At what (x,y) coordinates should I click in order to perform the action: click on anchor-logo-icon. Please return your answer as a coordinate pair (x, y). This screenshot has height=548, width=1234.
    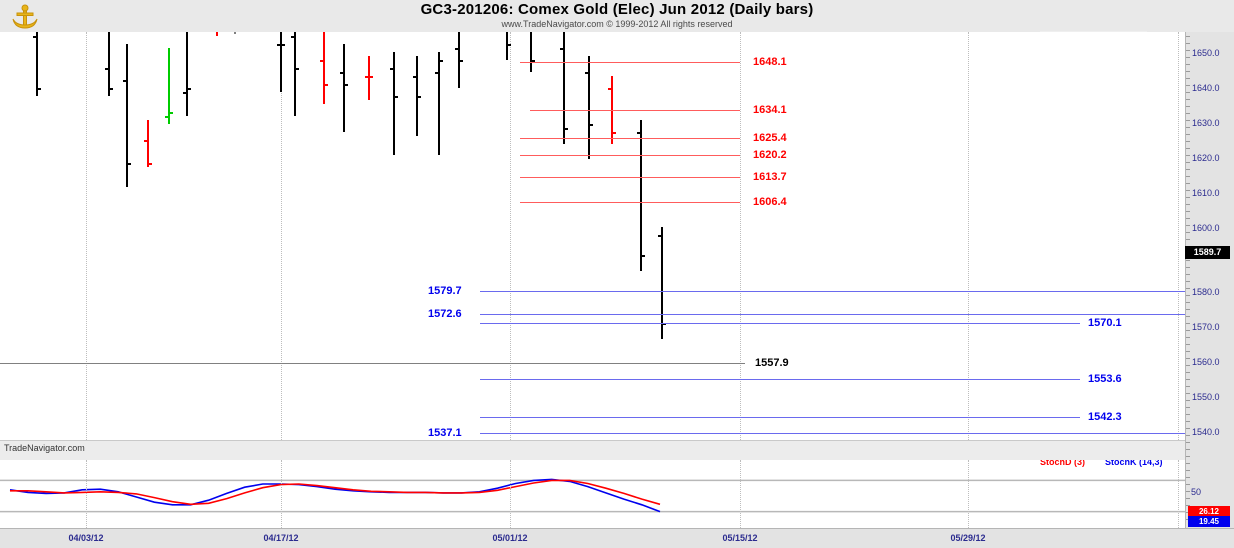
    Looking at the image, I should click on (25, 16).